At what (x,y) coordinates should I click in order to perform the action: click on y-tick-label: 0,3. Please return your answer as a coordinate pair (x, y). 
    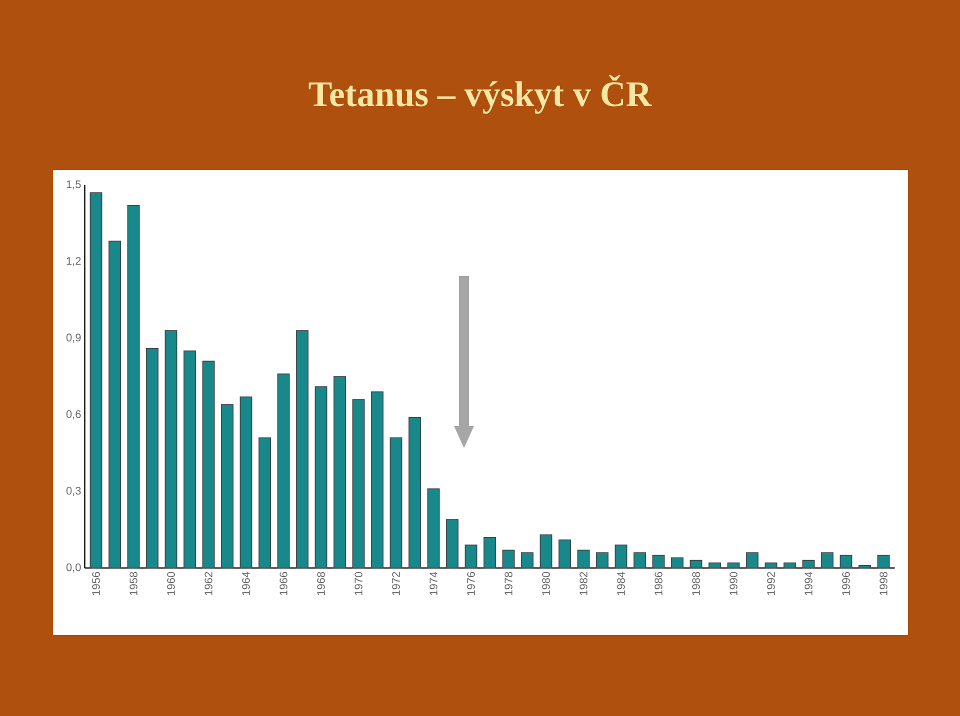
    Looking at the image, I should click on (73, 491).